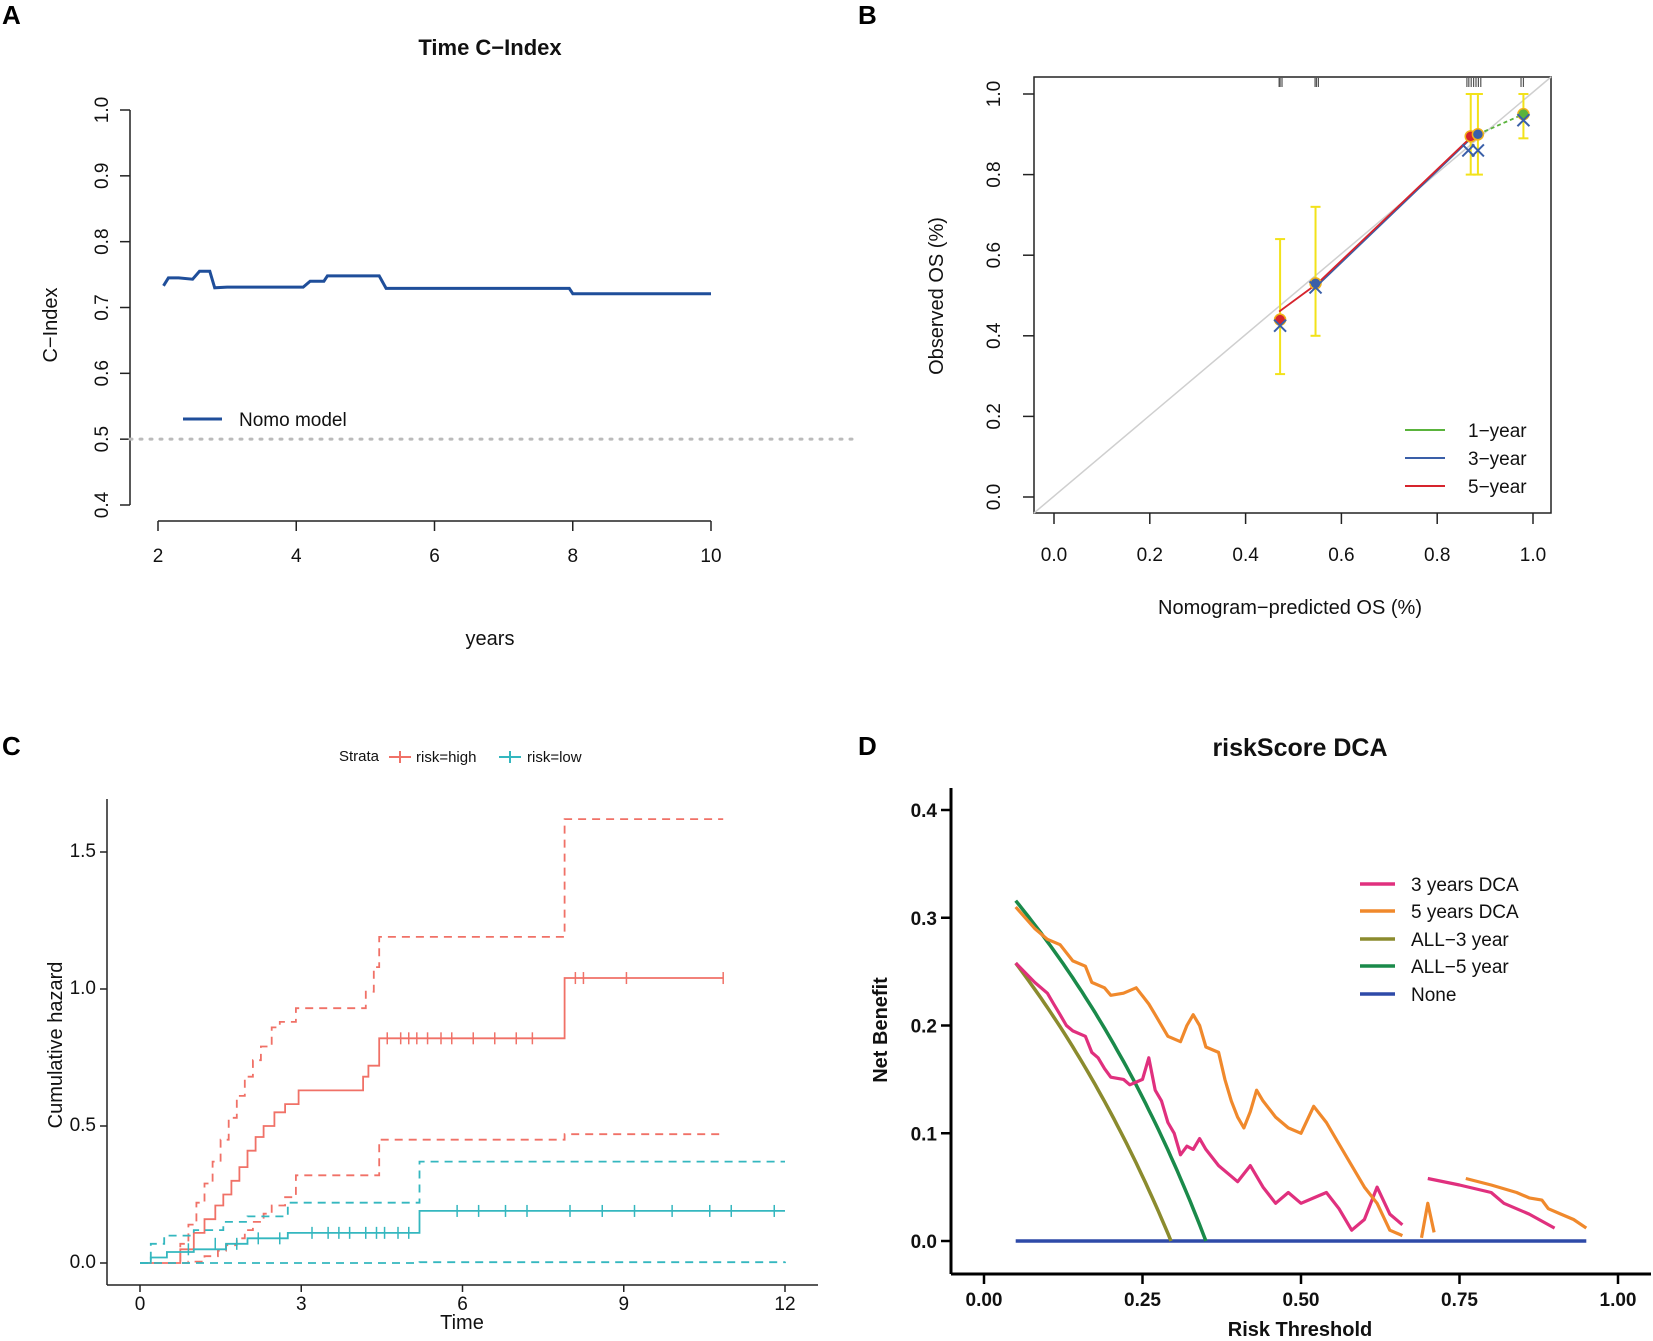 The width and height of the screenshot is (1653, 1341). What do you see at coordinates (102, 373) in the screenshot?
I see `panel-a-y-tick-label: 0.6` at bounding box center [102, 373].